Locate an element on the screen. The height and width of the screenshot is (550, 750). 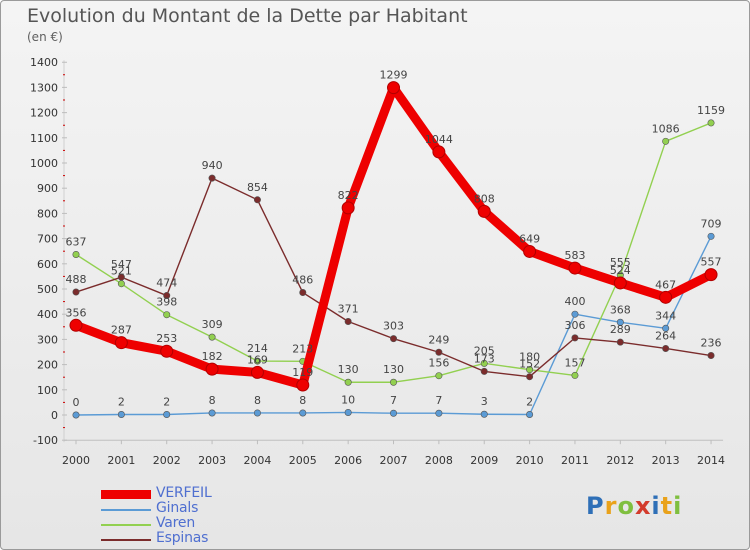
data-label-varen: 309 is located at coordinates (212, 324).